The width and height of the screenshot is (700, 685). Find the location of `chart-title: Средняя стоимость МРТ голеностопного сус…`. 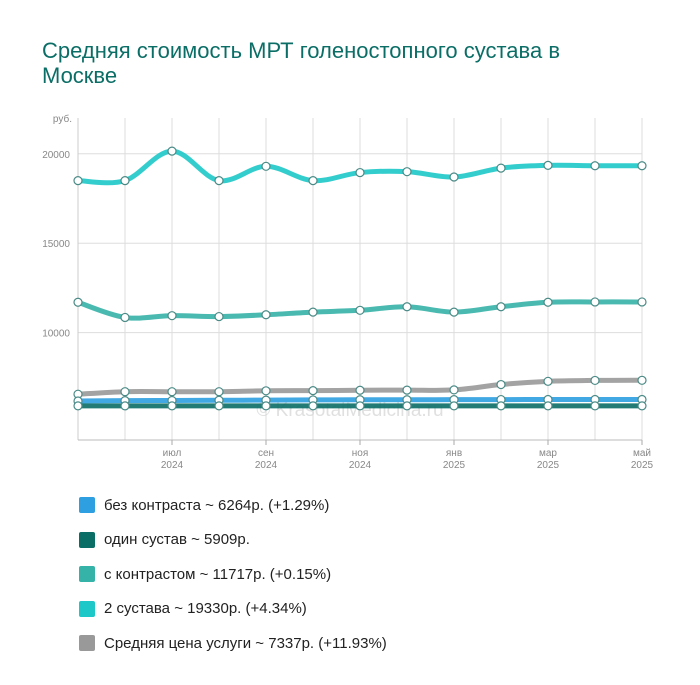

chart-title: Средняя стоимость МРТ голеностопного сус… is located at coordinates (301, 63).